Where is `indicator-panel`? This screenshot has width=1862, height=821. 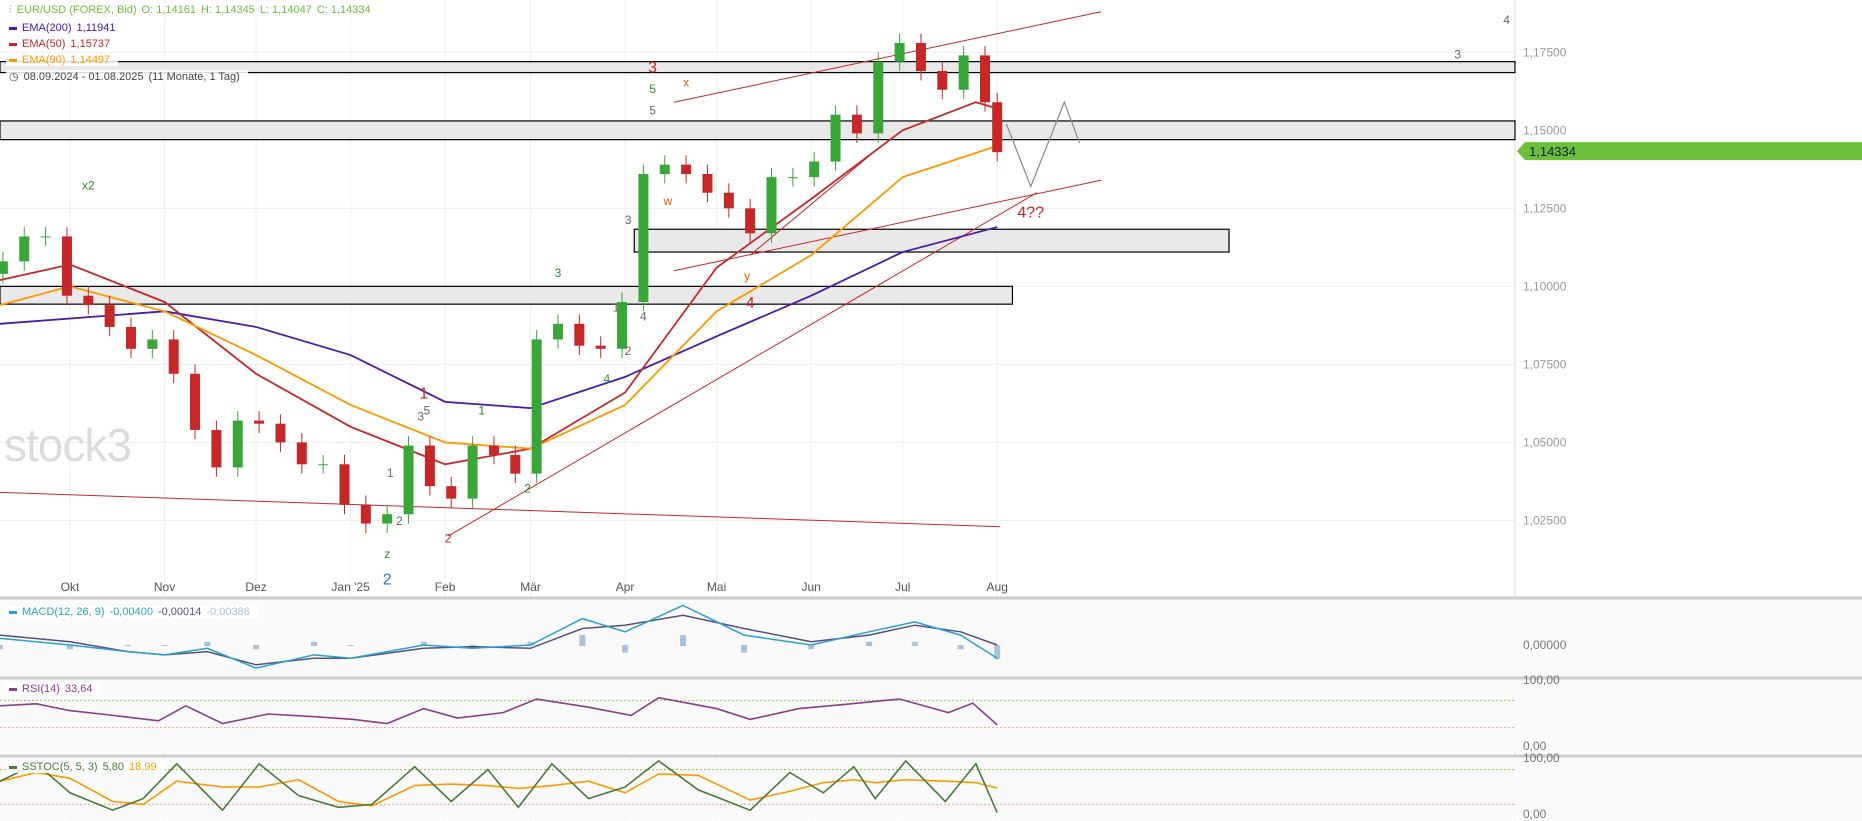
indicator-panel is located at coordinates (931, 637).